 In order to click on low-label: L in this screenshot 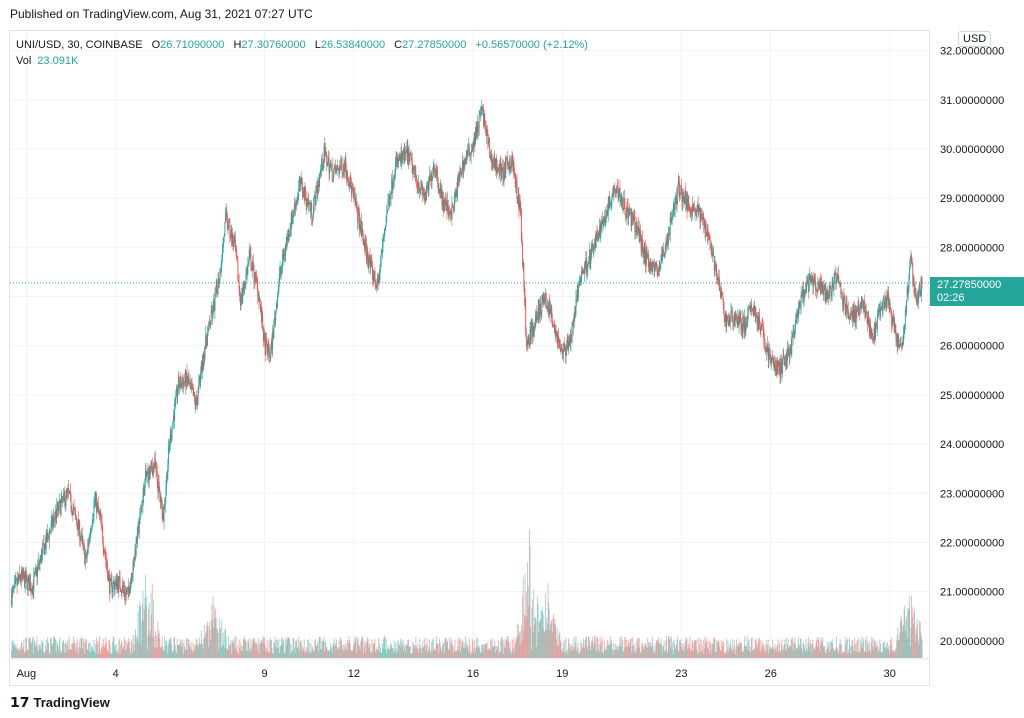, I will do `click(317, 45)`.